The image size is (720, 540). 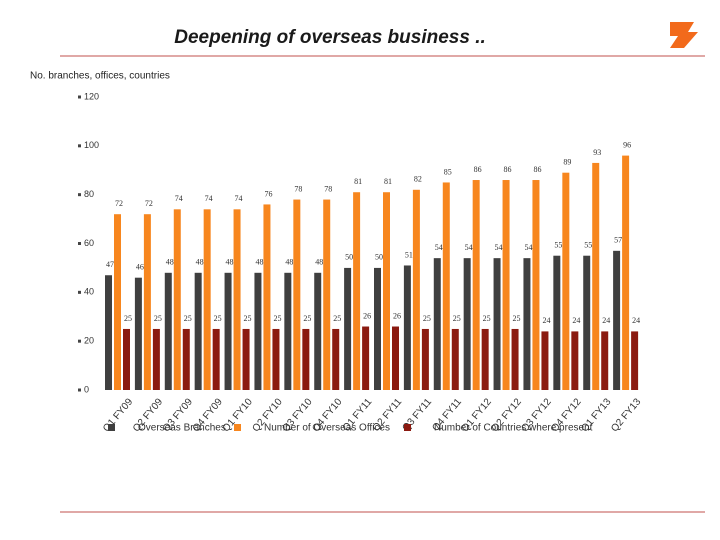 What do you see at coordinates (140, 267) in the screenshot?
I see `value-label: 46` at bounding box center [140, 267].